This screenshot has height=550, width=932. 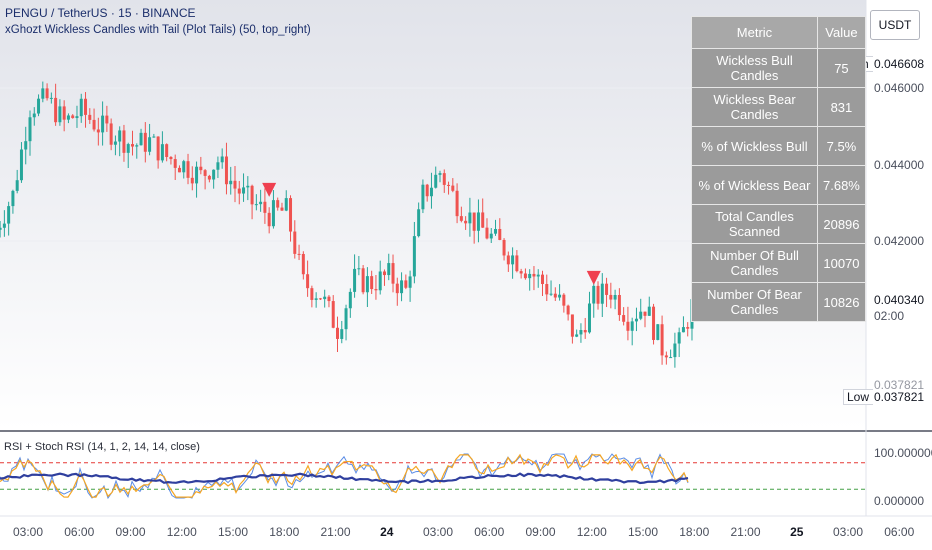 I want to click on time-tick: 12:00, so click(x=591, y=532).